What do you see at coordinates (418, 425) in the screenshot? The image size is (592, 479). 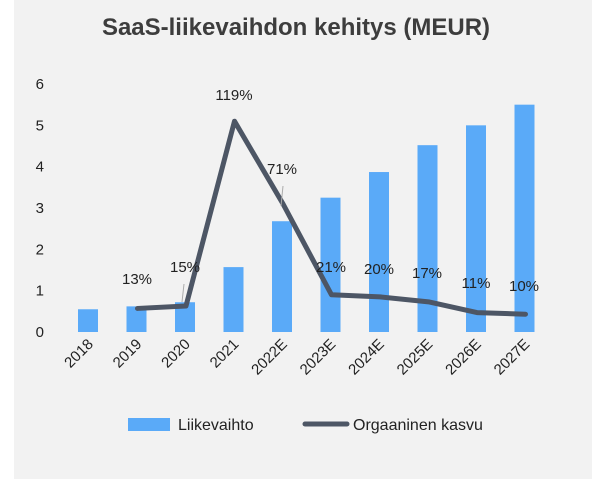 I see `legend-label-line: Orgaaninen kasvu` at bounding box center [418, 425].